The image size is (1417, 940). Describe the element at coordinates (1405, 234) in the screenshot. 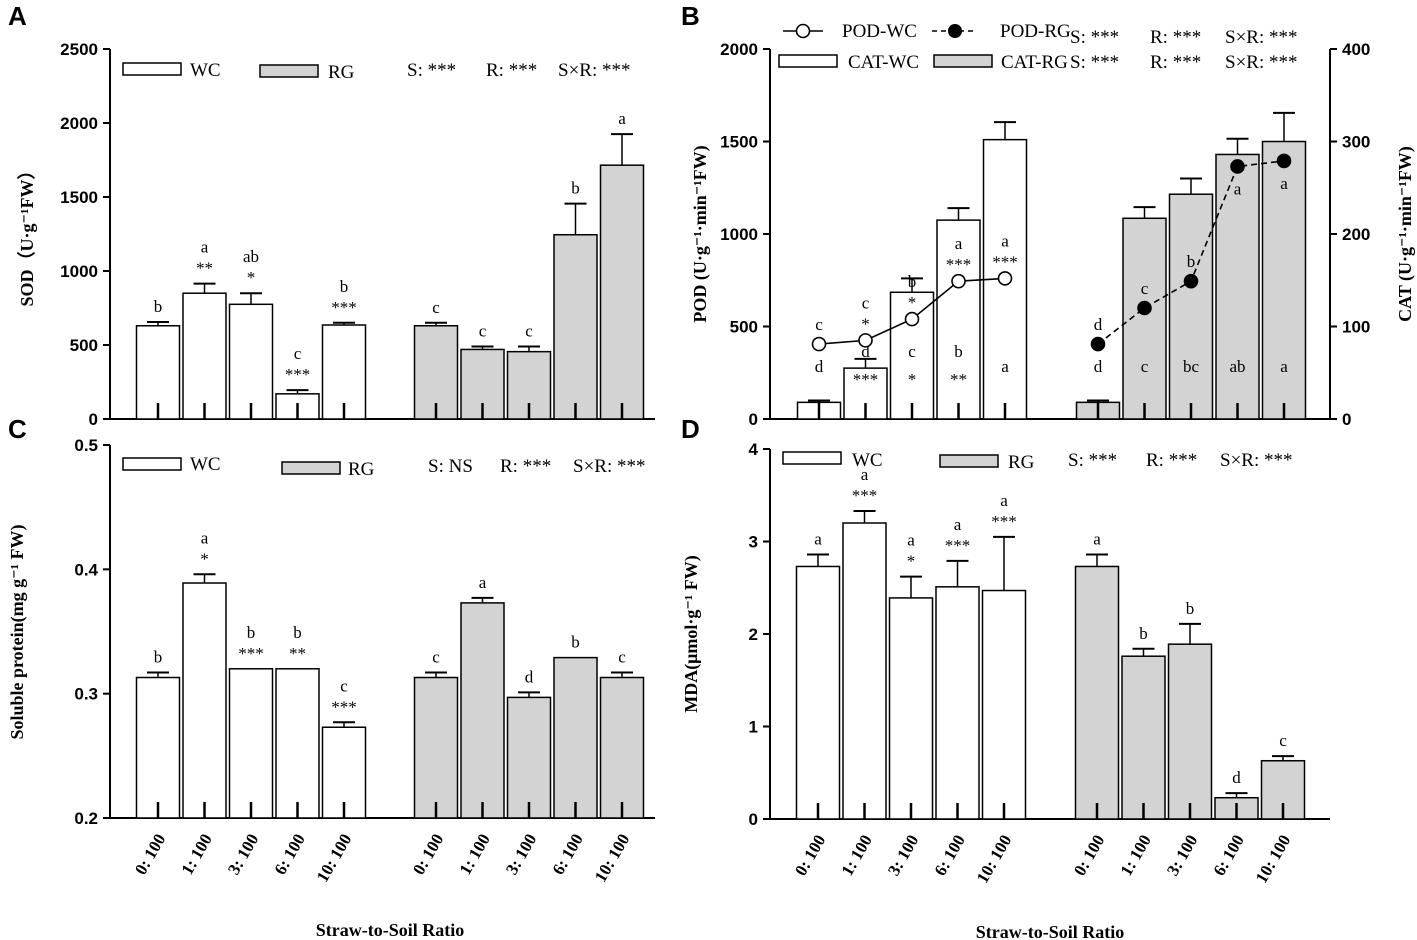

I see `y2-axis-title-b: CAT (U·g⁻¹·min⁻¹FW)` at that location.